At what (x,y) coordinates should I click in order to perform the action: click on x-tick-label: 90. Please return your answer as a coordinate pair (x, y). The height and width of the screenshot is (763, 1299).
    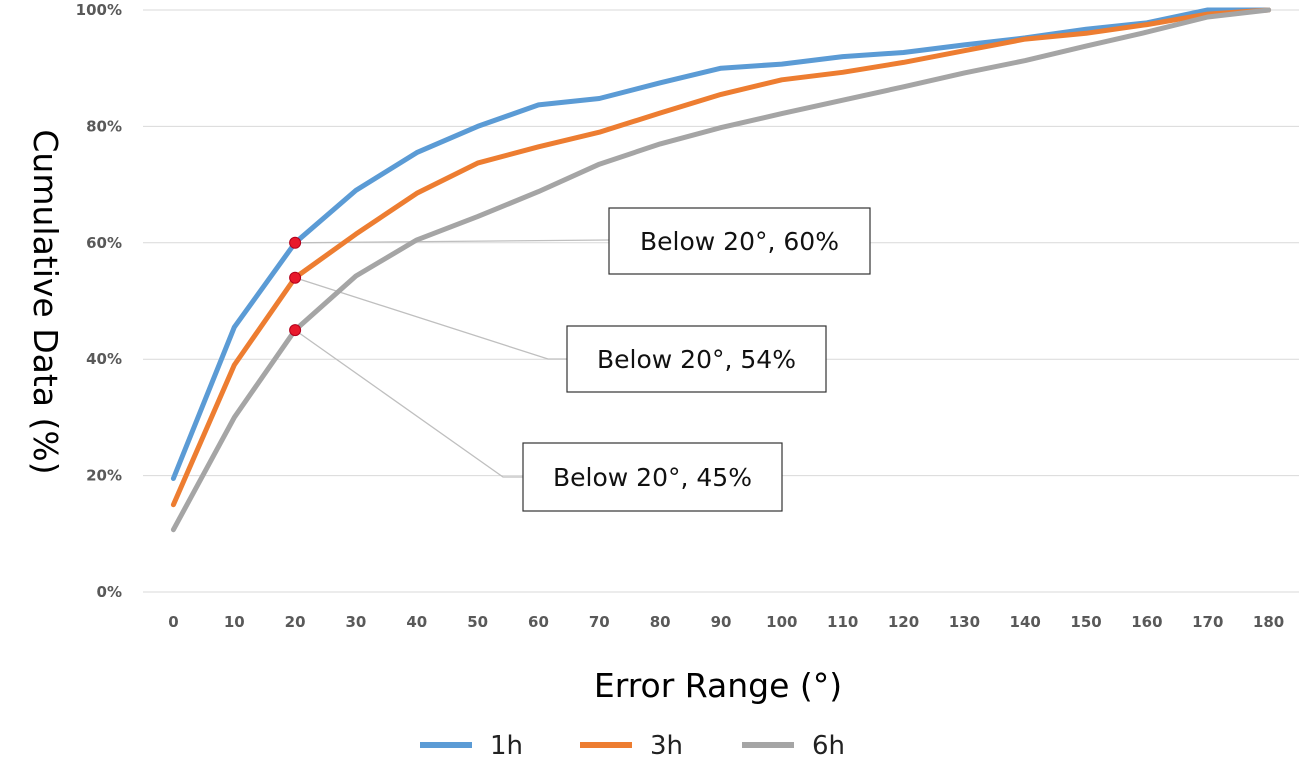
    Looking at the image, I should click on (721, 622).